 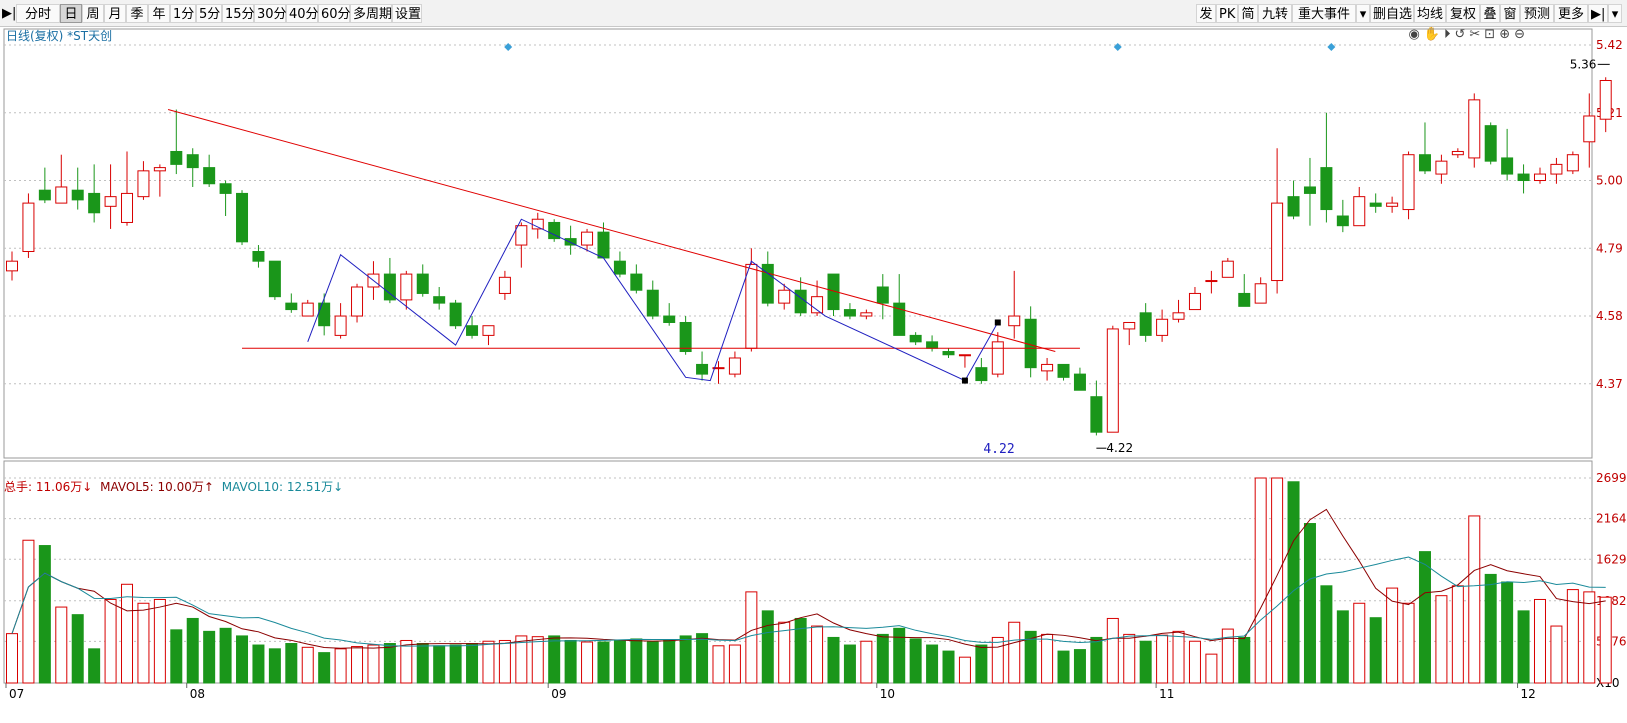 What do you see at coordinates (1324, 13) in the screenshot?
I see `toolbar-item-4: 重大事件` at bounding box center [1324, 13].